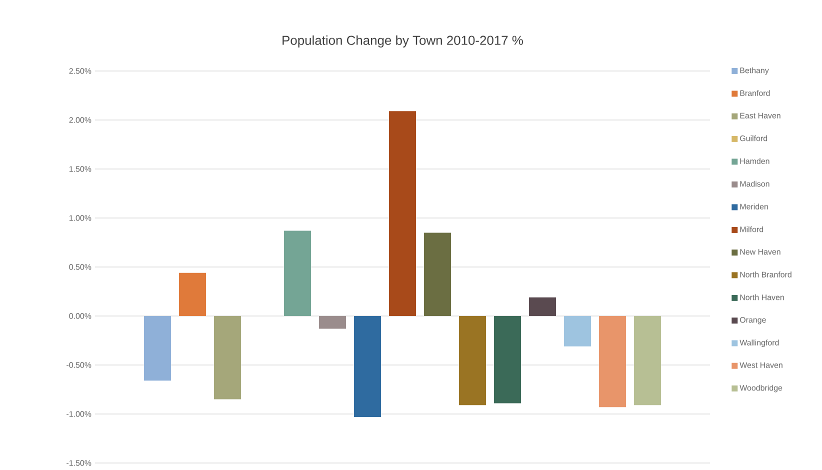  Describe the element at coordinates (402, 41) in the screenshot. I see `chart-title: Population Change by Town 2010-2017 %` at that location.